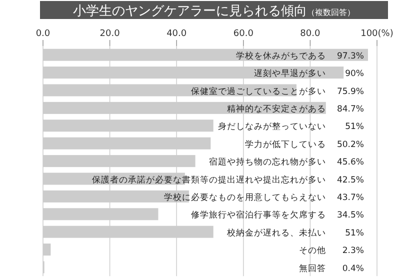 The height and width of the screenshot is (280, 420). I want to click on y-tick-label: 無回答, so click(312, 268).